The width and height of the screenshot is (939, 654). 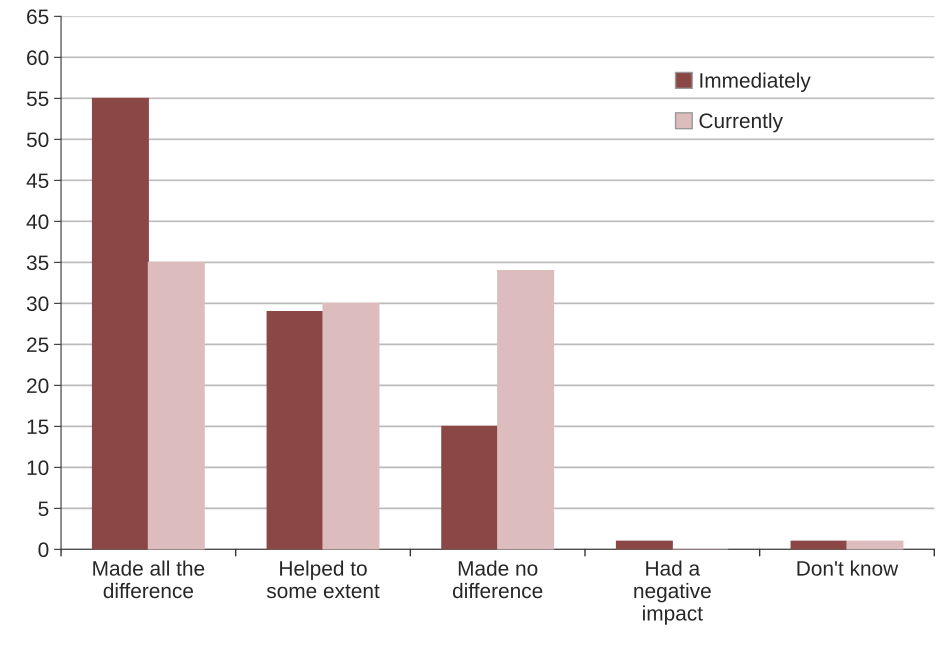 What do you see at coordinates (37, 181) in the screenshot?
I see `y-tick-label: 45` at bounding box center [37, 181].